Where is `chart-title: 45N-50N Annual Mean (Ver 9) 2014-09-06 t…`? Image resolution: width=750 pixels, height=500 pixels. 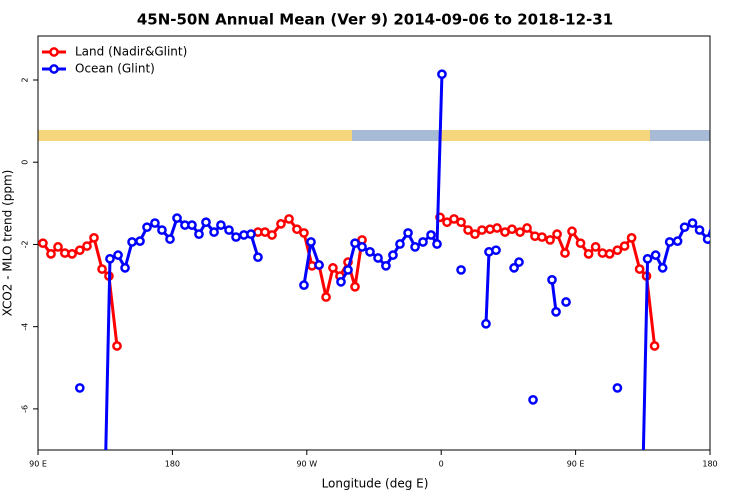 chart-title: 45N-50N Annual Mean (Ver 9) 2014-09-06 t… is located at coordinates (375, 20).